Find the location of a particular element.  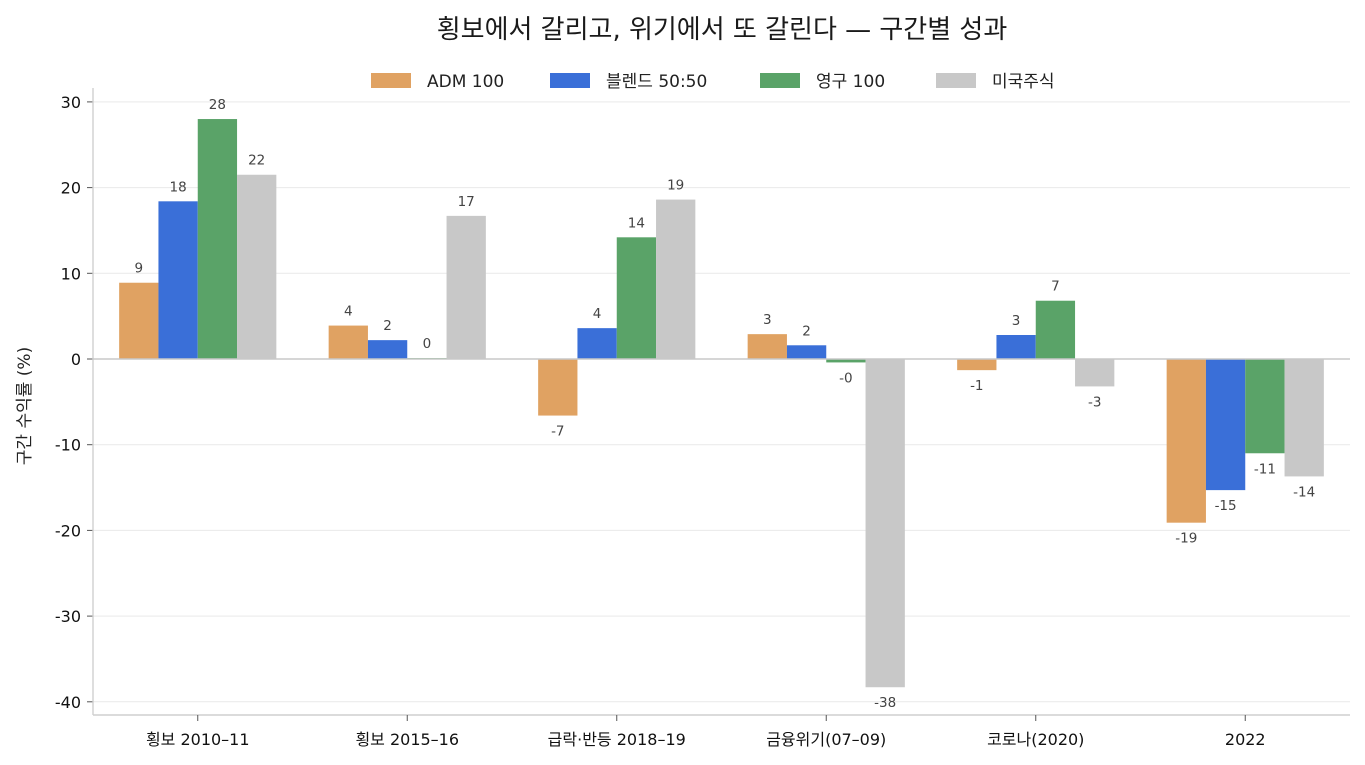

x-tick-label: 급락·반등 2018–19 is located at coordinates (617, 739).